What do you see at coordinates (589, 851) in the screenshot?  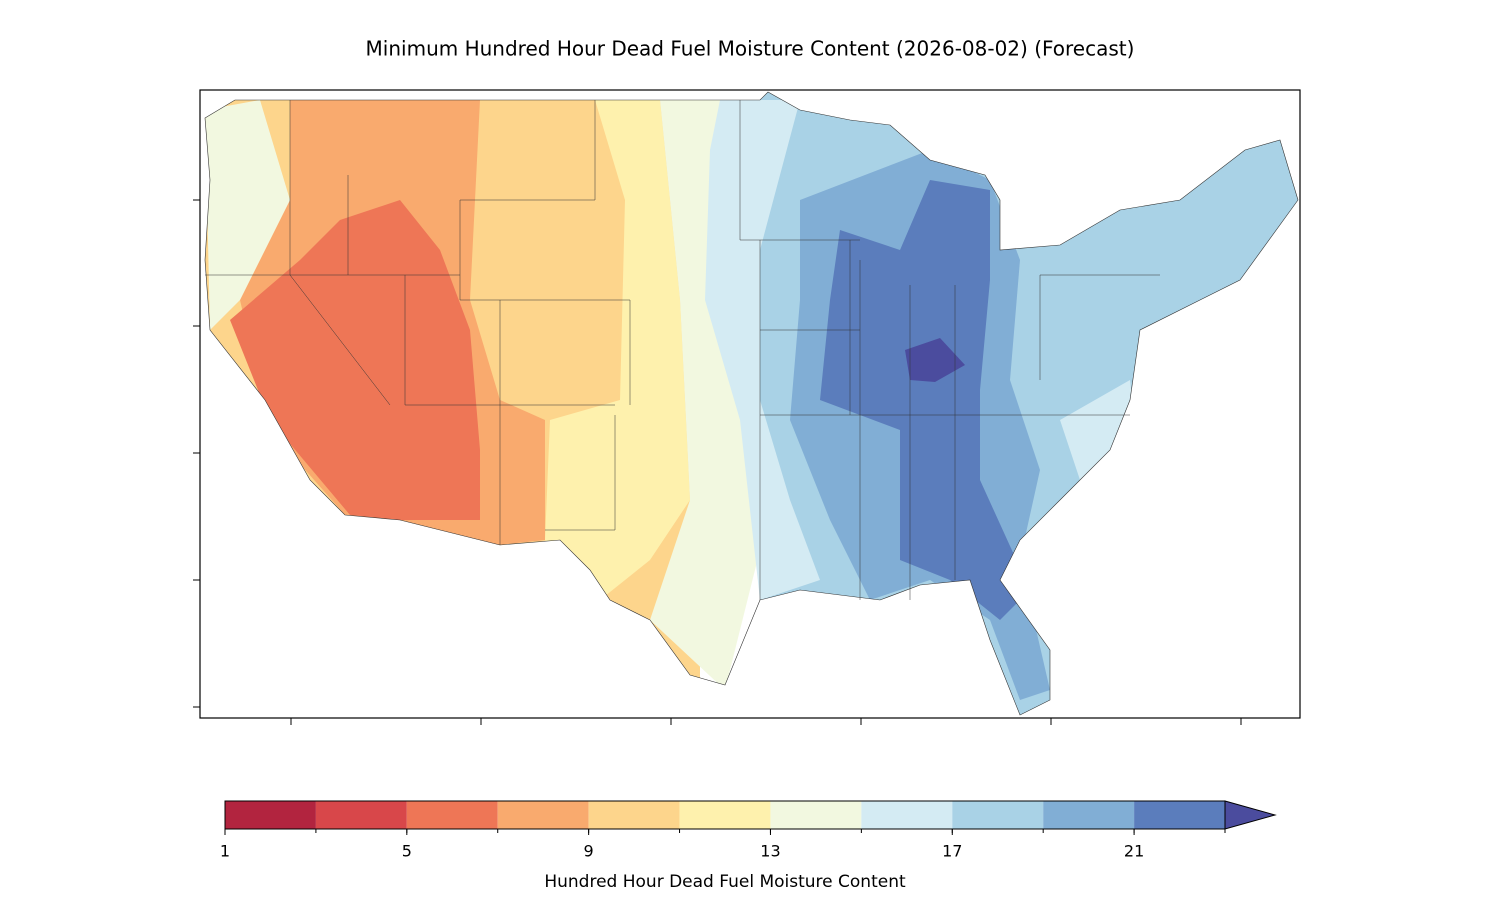 I see `colorbar-tick-label: 9` at bounding box center [589, 851].